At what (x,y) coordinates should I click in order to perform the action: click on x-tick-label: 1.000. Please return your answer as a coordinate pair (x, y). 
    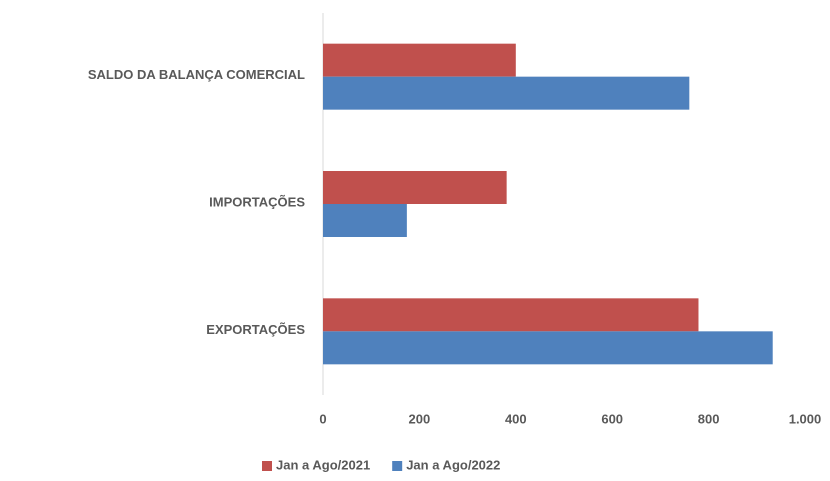
    Looking at the image, I should click on (805, 418).